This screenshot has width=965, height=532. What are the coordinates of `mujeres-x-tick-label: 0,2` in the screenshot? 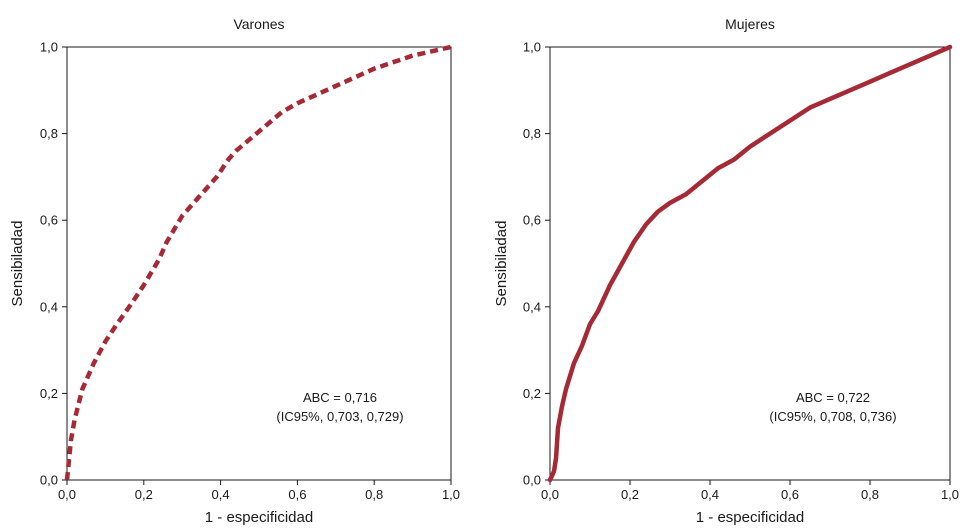 It's located at (630, 494).